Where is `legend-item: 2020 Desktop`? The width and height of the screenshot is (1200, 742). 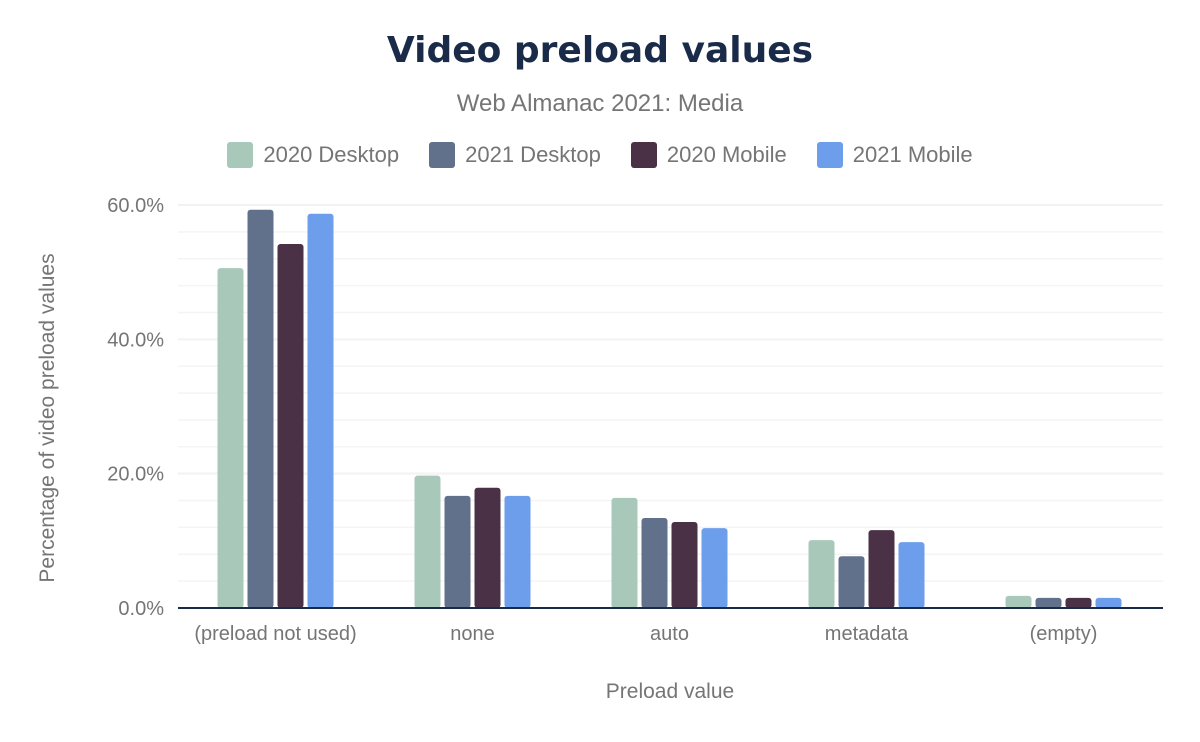
legend-item: 2020 Desktop is located at coordinates (313, 155).